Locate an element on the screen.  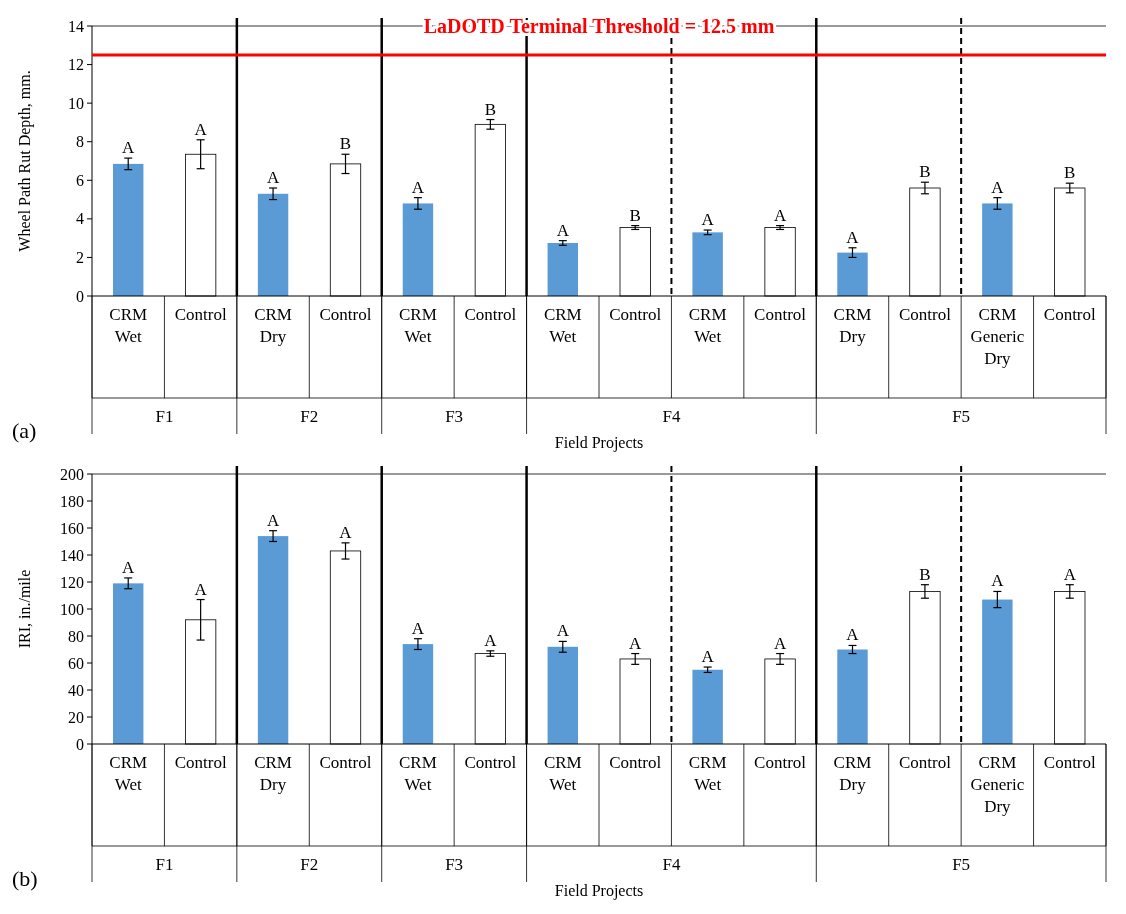
y-tick-label: 80 is located at coordinates (76, 636).